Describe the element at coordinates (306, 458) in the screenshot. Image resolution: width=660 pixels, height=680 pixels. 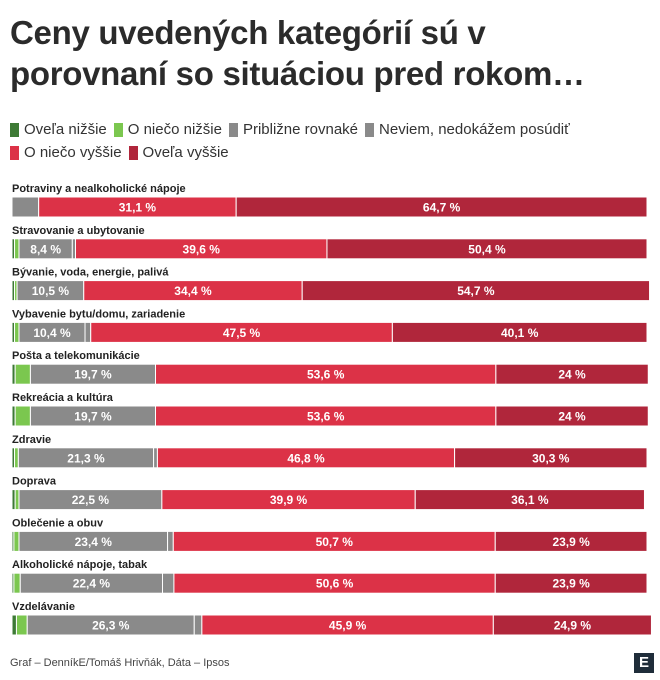
I see `data-label: 46,8 %` at that location.